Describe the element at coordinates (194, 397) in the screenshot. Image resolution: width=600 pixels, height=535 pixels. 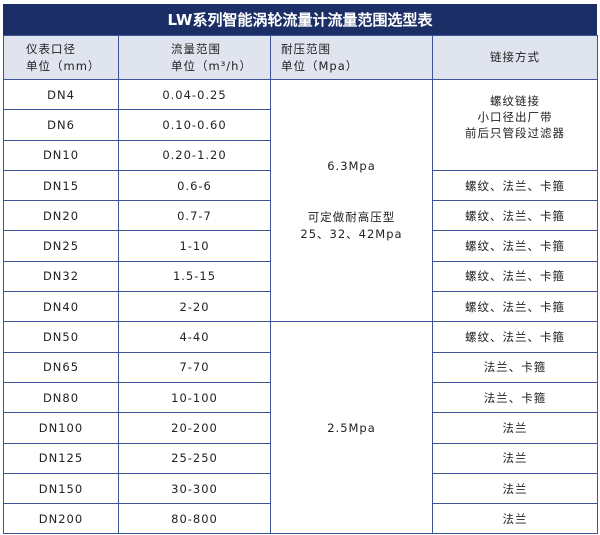
I see `flow-range-cell: 10-100` at that location.